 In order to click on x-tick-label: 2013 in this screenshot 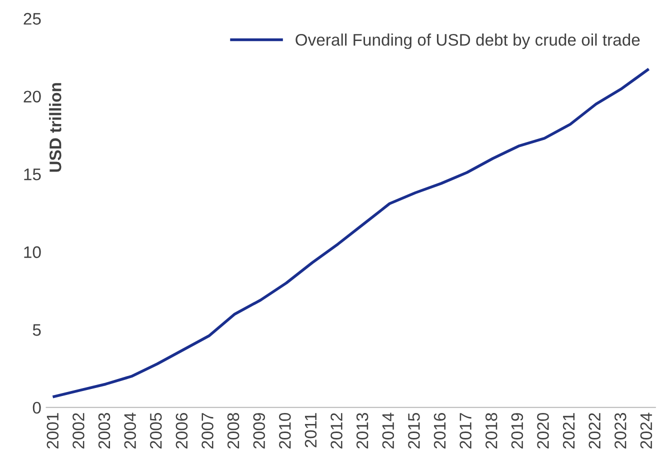, I will do `click(362, 431)`.